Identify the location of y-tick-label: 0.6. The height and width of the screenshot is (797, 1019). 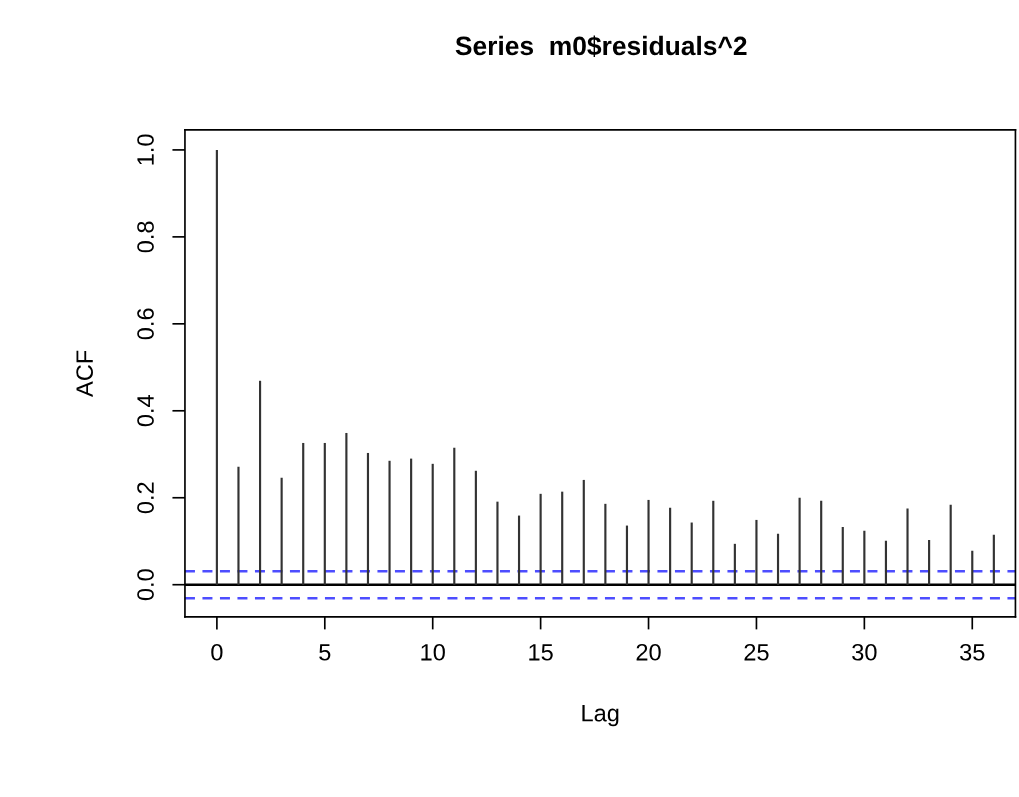
(145, 324).